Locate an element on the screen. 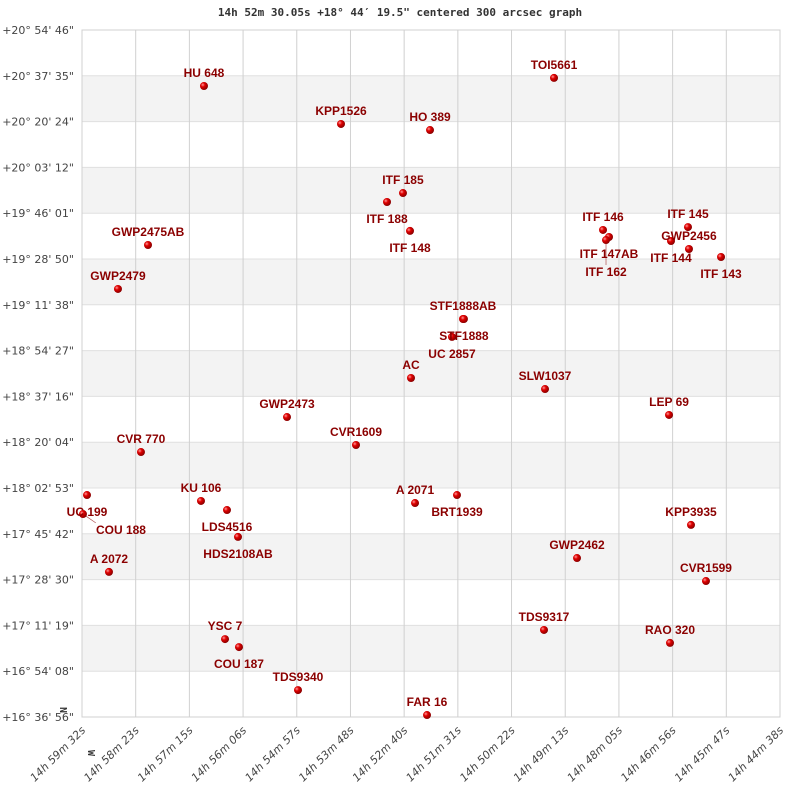  star-label: TDS9340 is located at coordinates (298, 677).